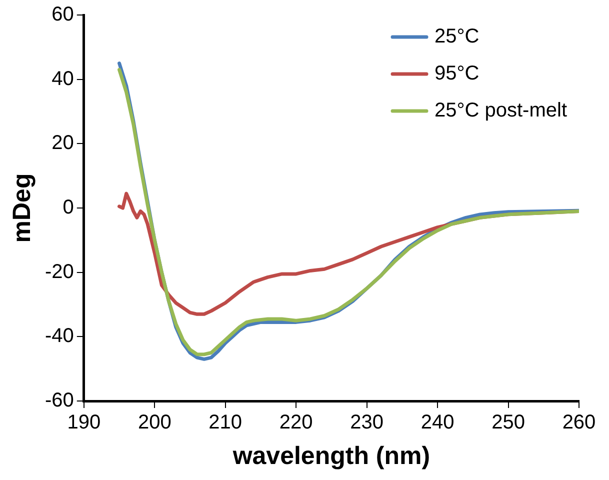 The image size is (609, 480). I want to click on y-axis-title: mDeg, so click(22, 208).